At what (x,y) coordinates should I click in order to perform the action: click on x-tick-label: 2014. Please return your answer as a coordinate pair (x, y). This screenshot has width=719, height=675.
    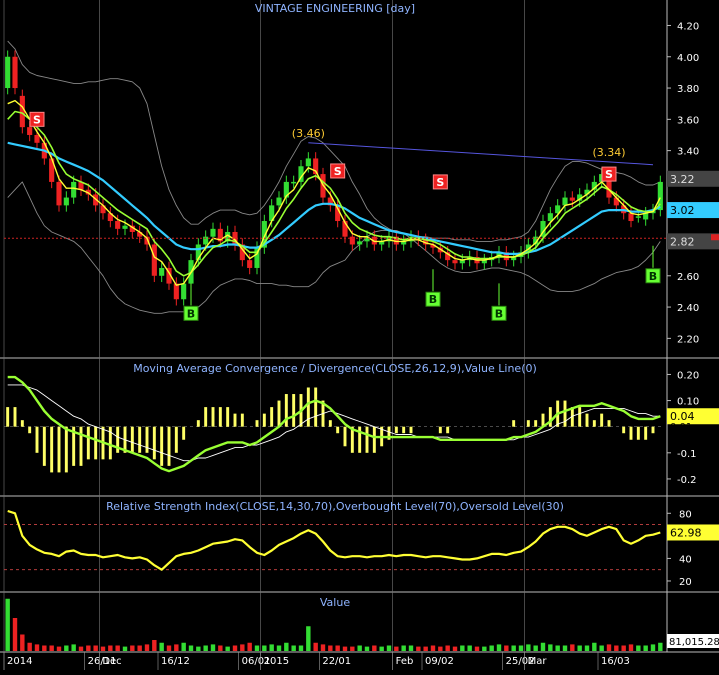
    Looking at the image, I should click on (19, 661).